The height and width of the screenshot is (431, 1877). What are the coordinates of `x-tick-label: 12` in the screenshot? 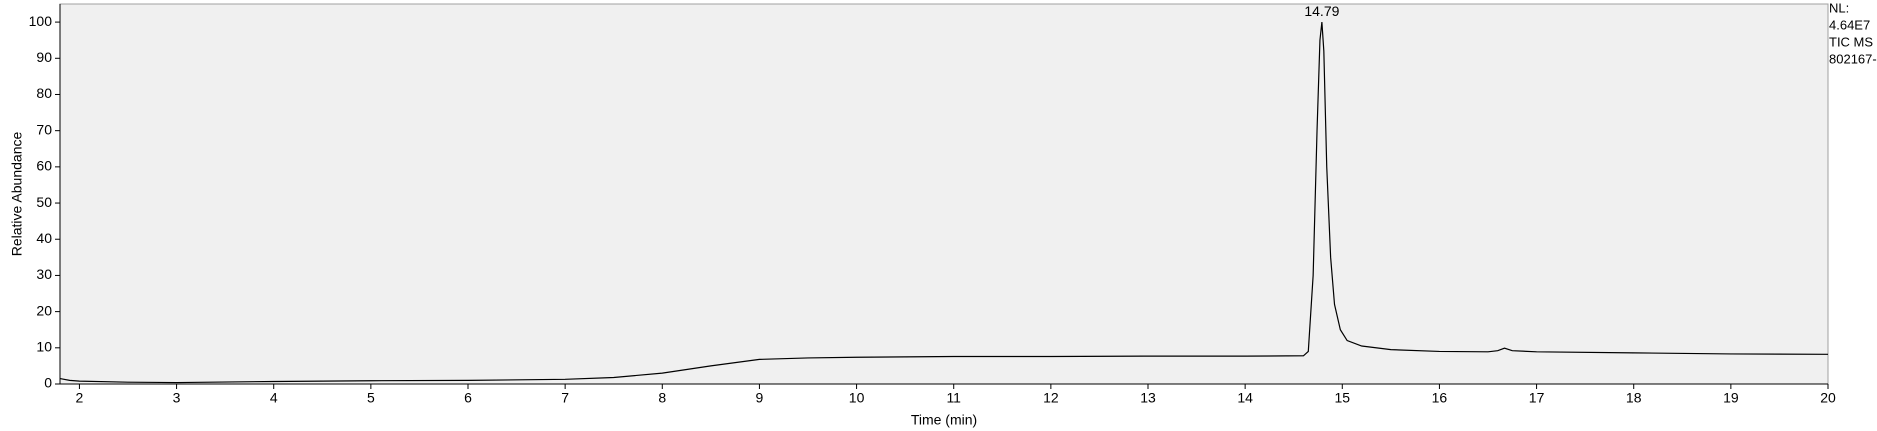 It's located at (1051, 398).